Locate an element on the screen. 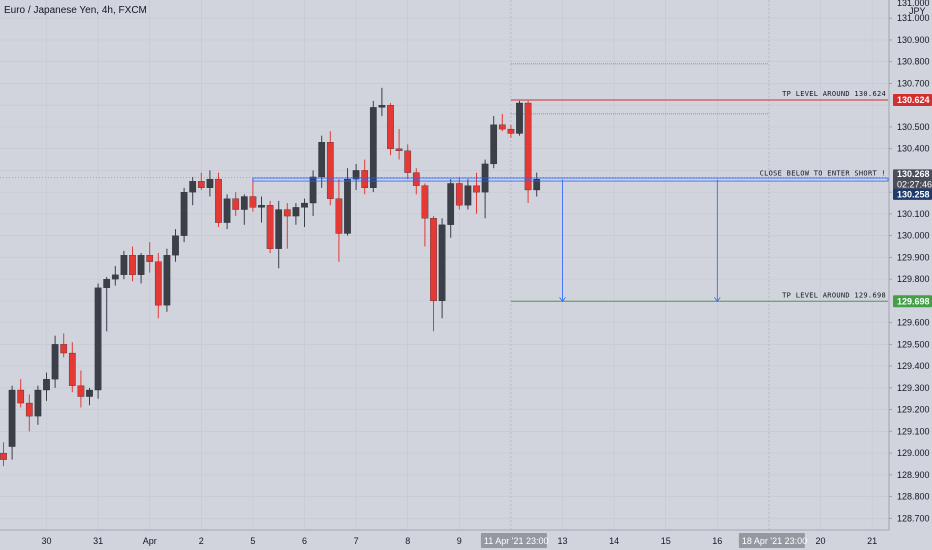 The height and width of the screenshot is (550, 932). price-tick-label: 129.400 is located at coordinates (913, 366).